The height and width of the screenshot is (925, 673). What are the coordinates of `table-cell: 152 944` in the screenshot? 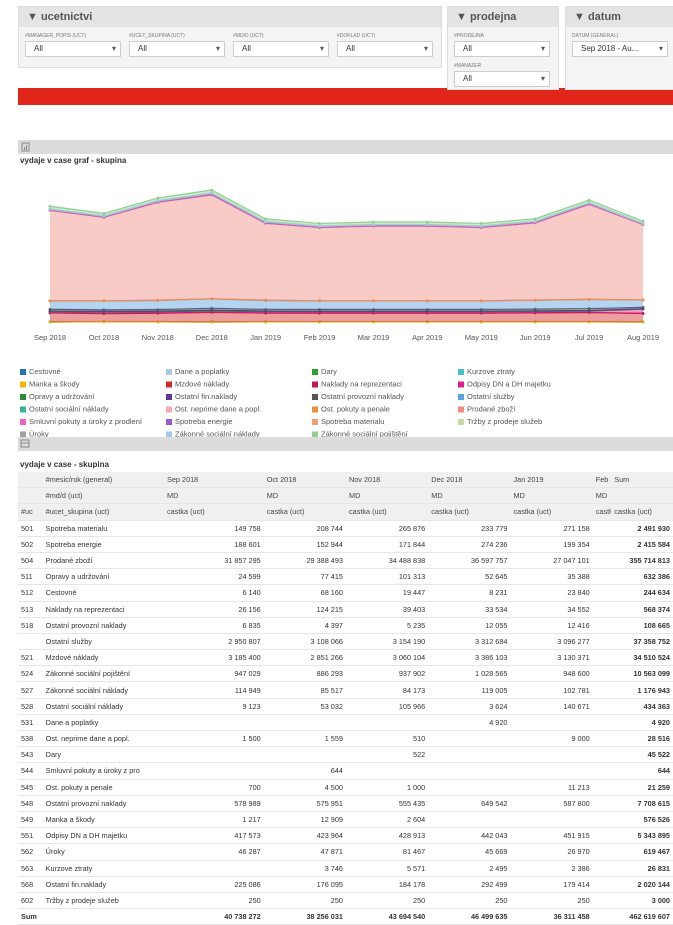 It's located at (304, 544).